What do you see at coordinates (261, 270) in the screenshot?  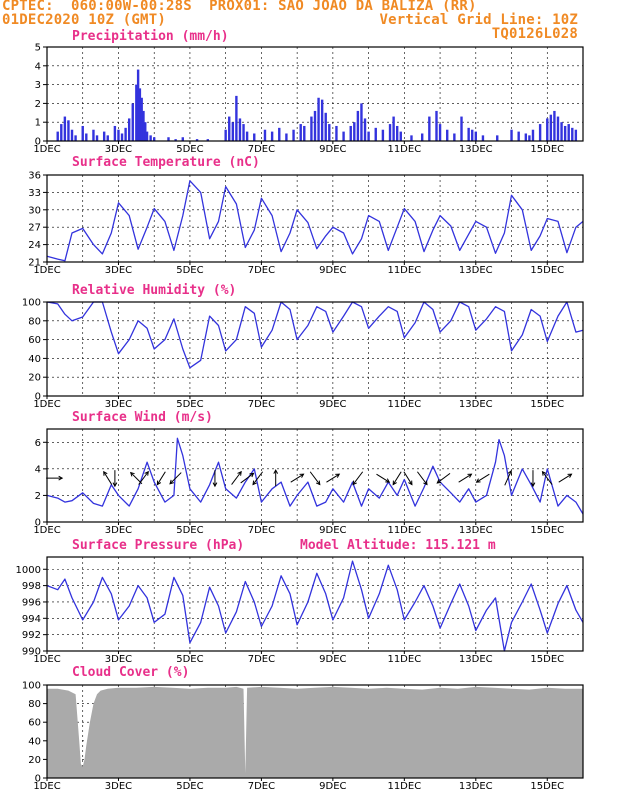 I see `temp-xtick-label: 7DEC` at bounding box center [261, 270].